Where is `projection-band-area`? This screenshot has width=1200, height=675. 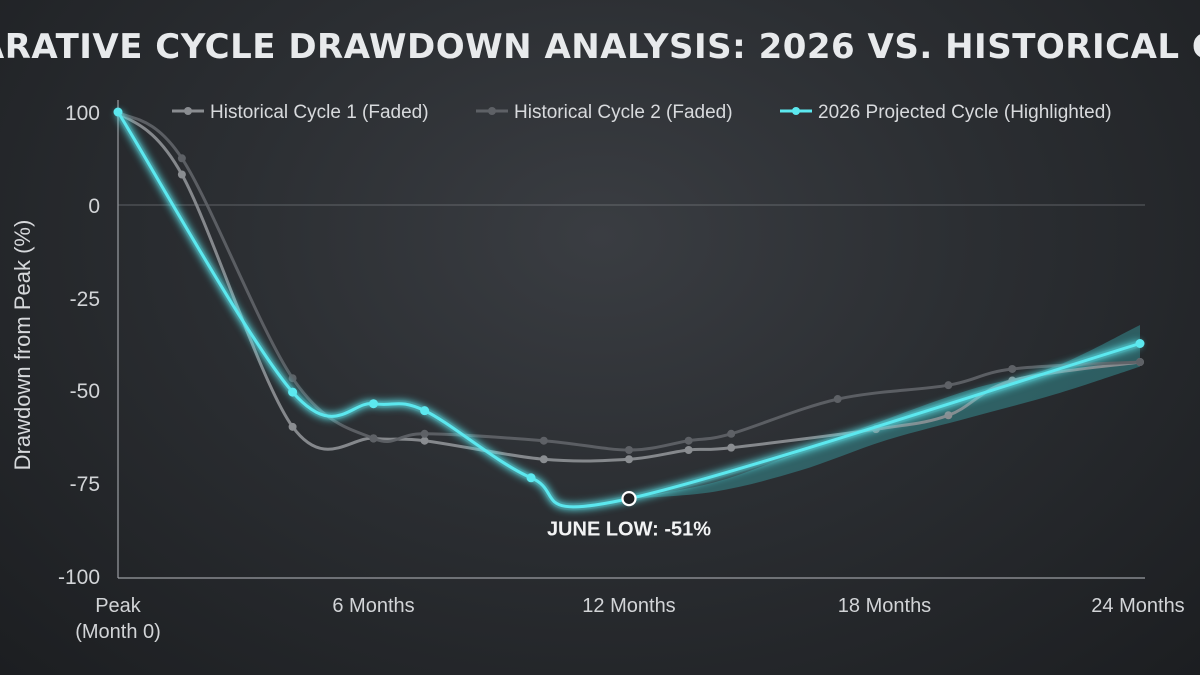 projection-band-area is located at coordinates (884, 412).